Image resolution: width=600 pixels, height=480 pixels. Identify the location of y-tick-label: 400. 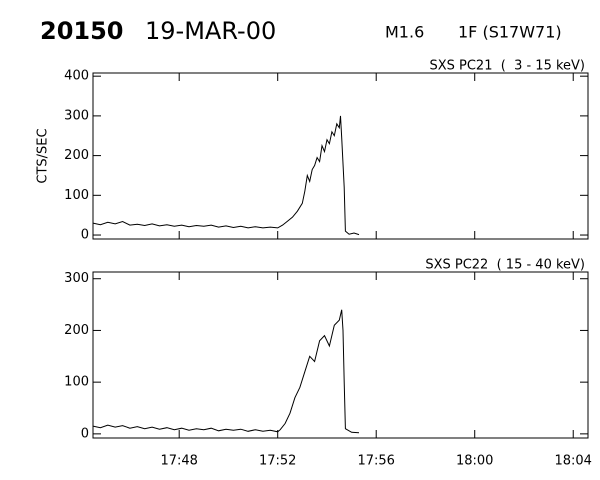
(76, 76).